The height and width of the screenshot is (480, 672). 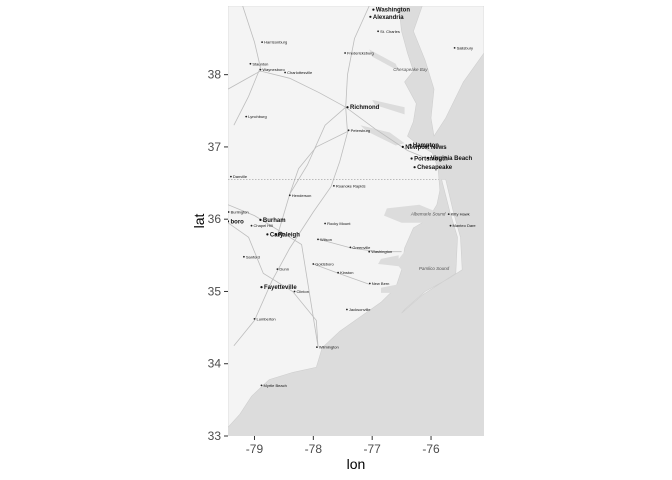 I want to click on y-tick-label: 35, so click(x=215, y=291).